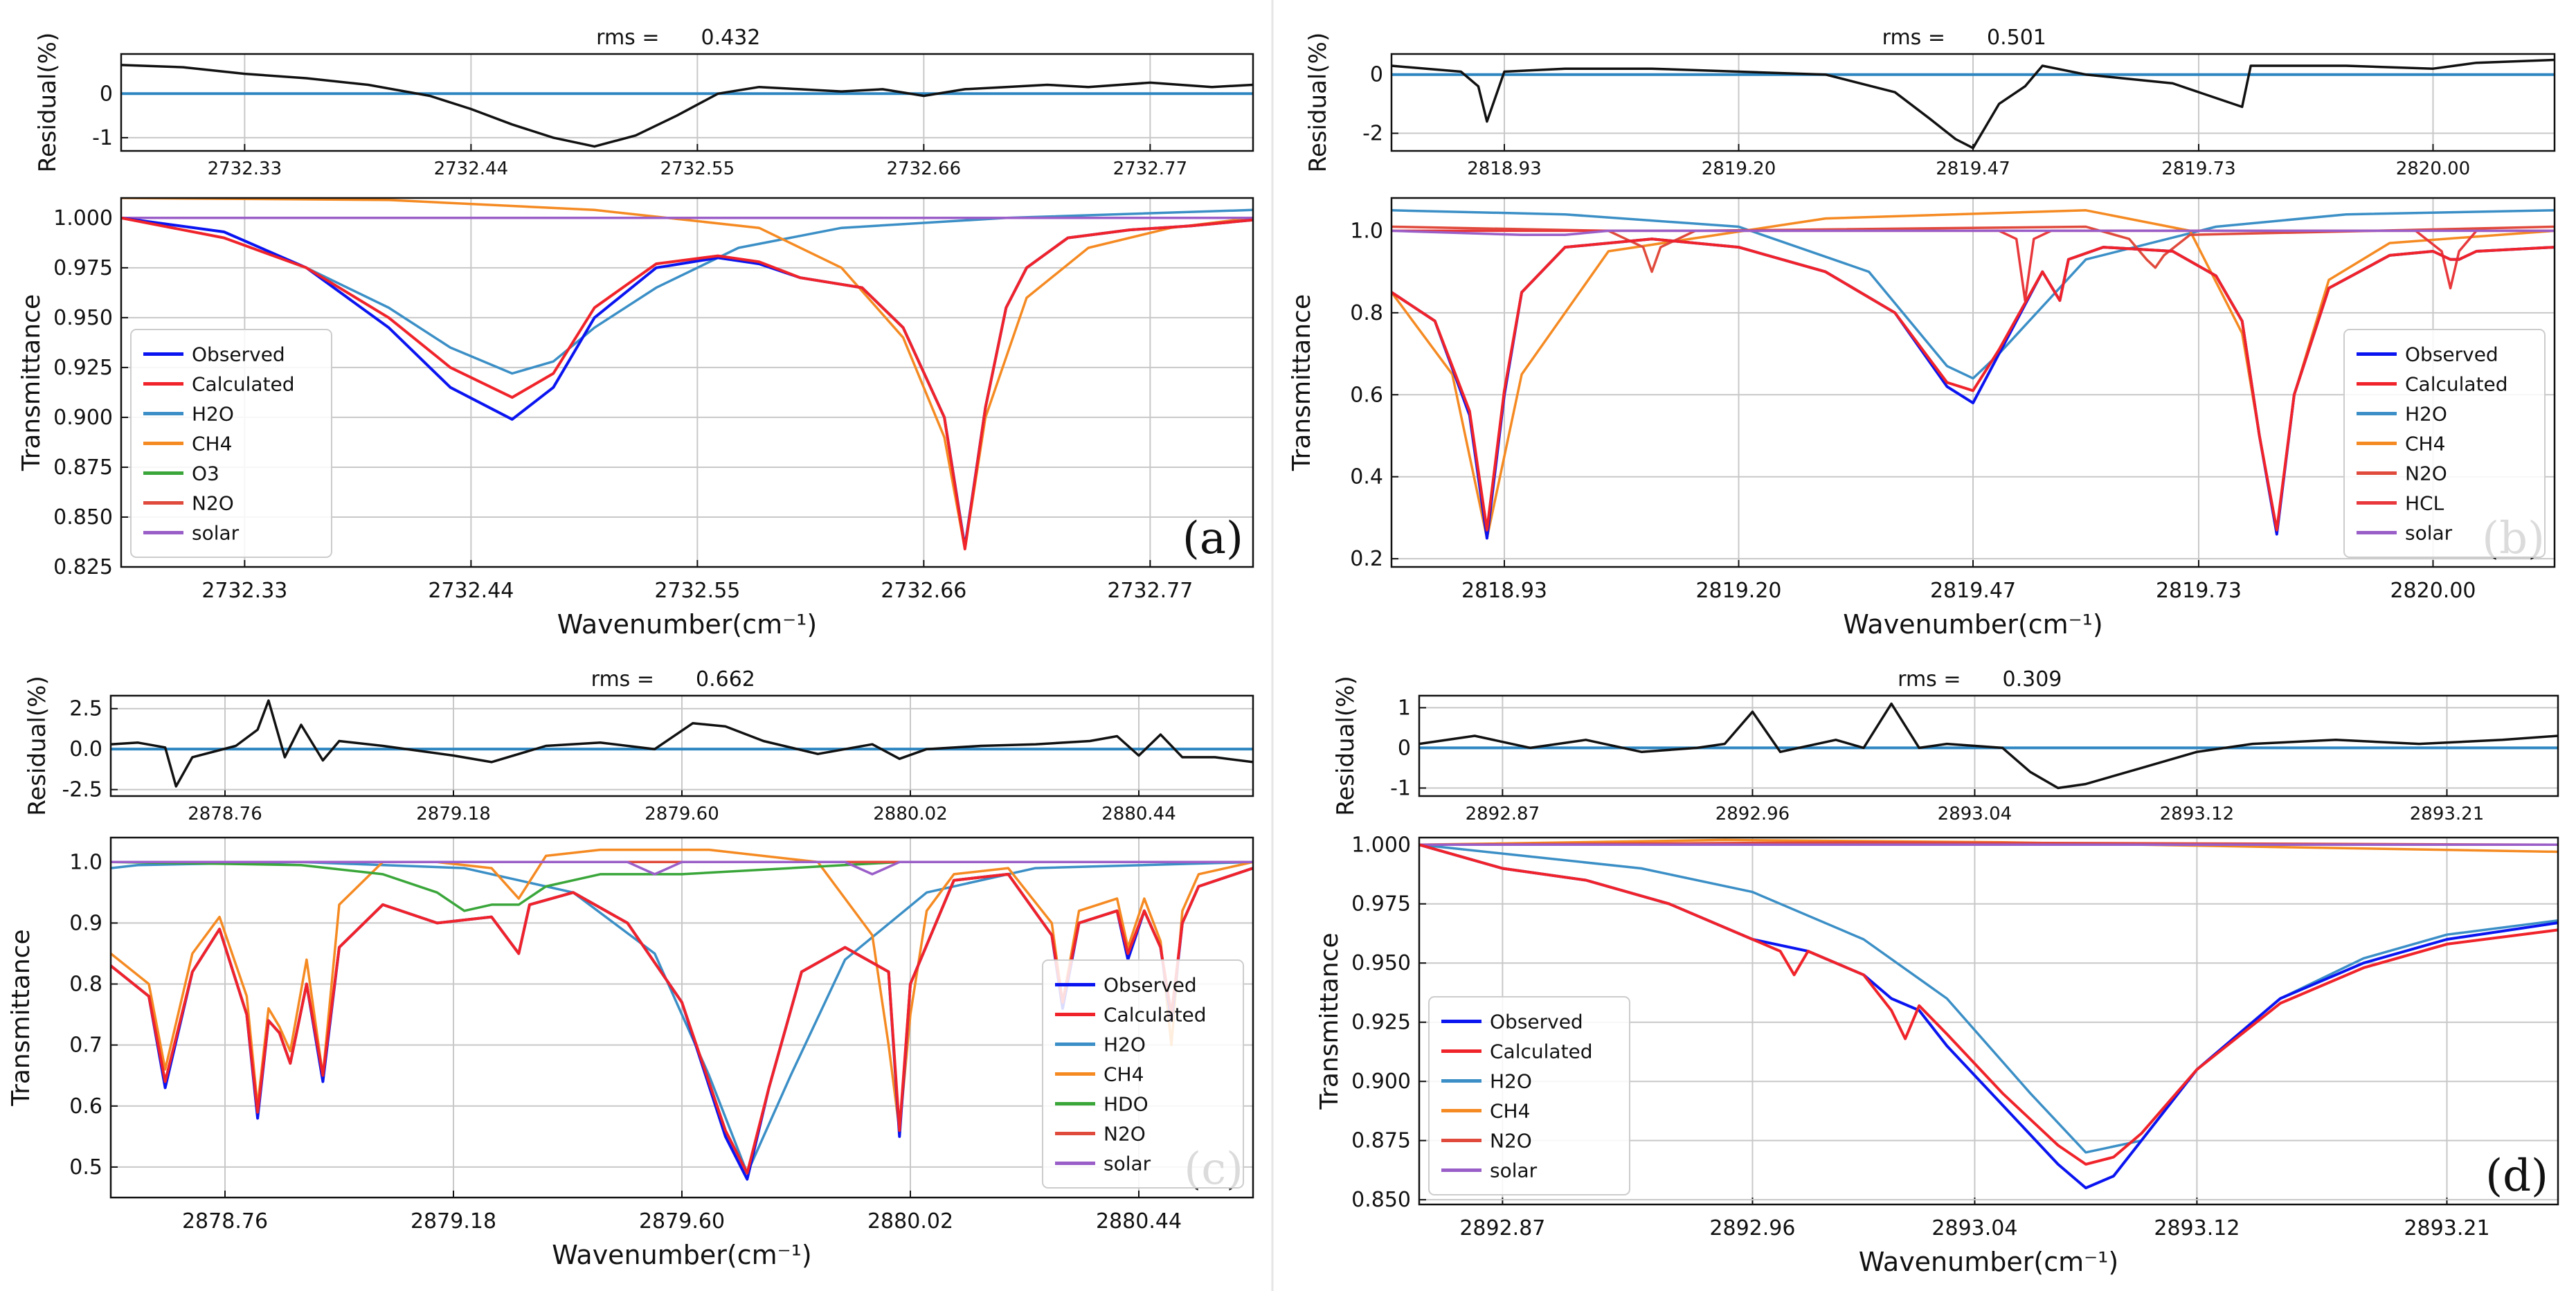  What do you see at coordinates (1125, 1044) in the screenshot?
I see `panel-c-legend-label-h2o: H2O` at bounding box center [1125, 1044].